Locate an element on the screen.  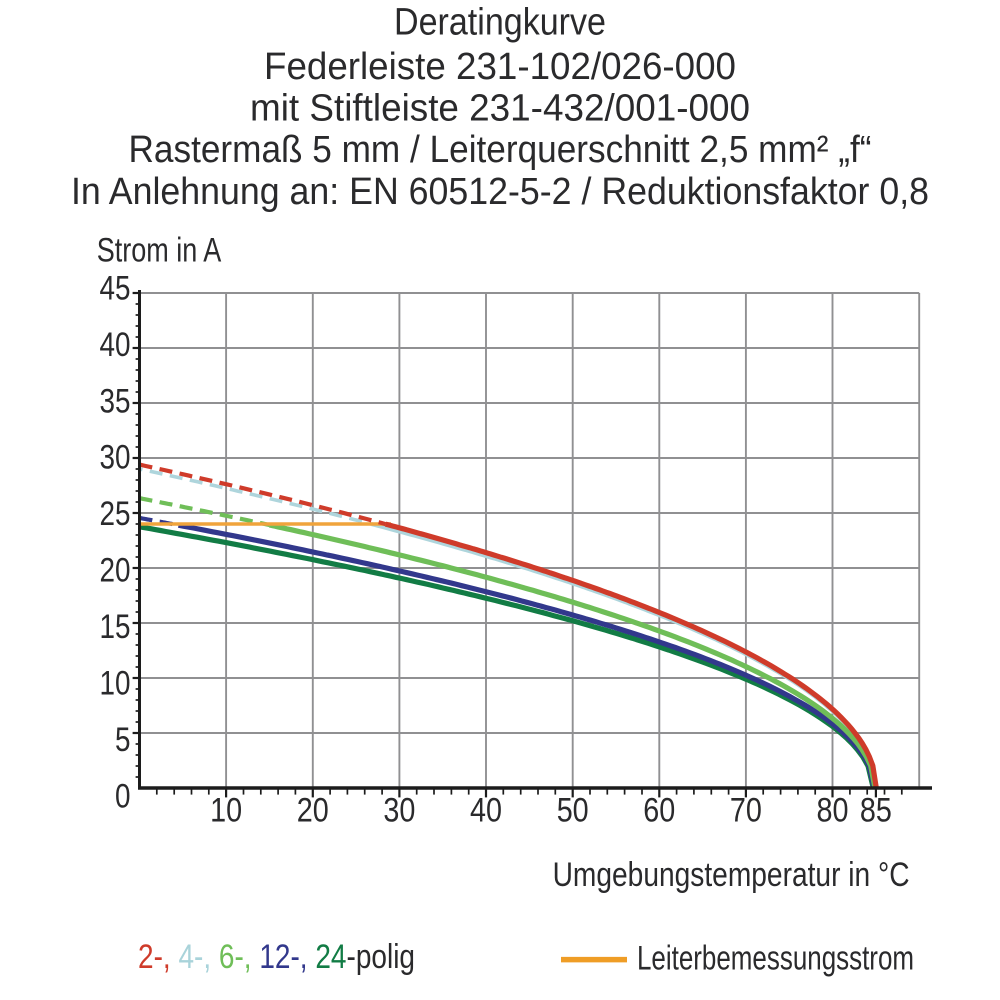
svg-text: 45 is located at coordinates (115, 288).